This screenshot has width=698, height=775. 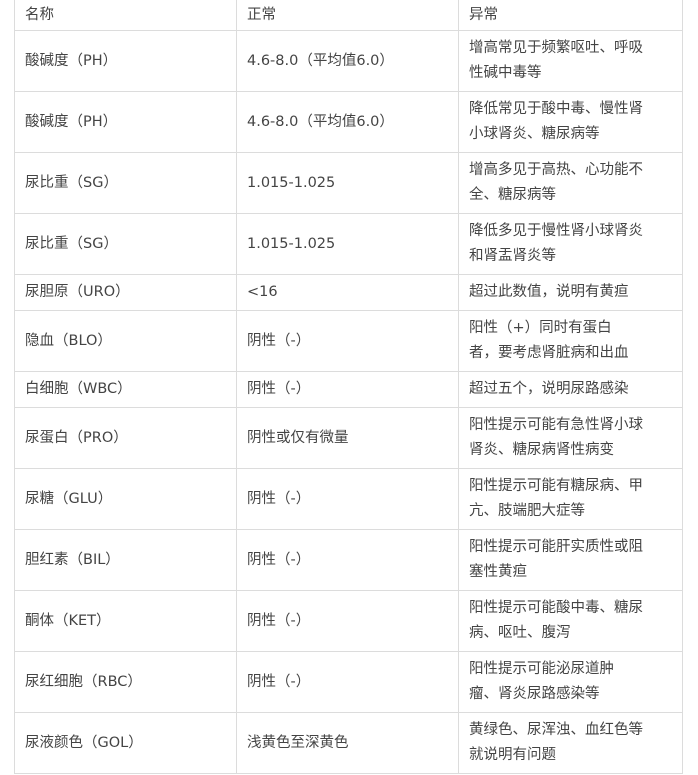 I want to click on cell-normal: 阴性或仅有微量, so click(x=347, y=438).